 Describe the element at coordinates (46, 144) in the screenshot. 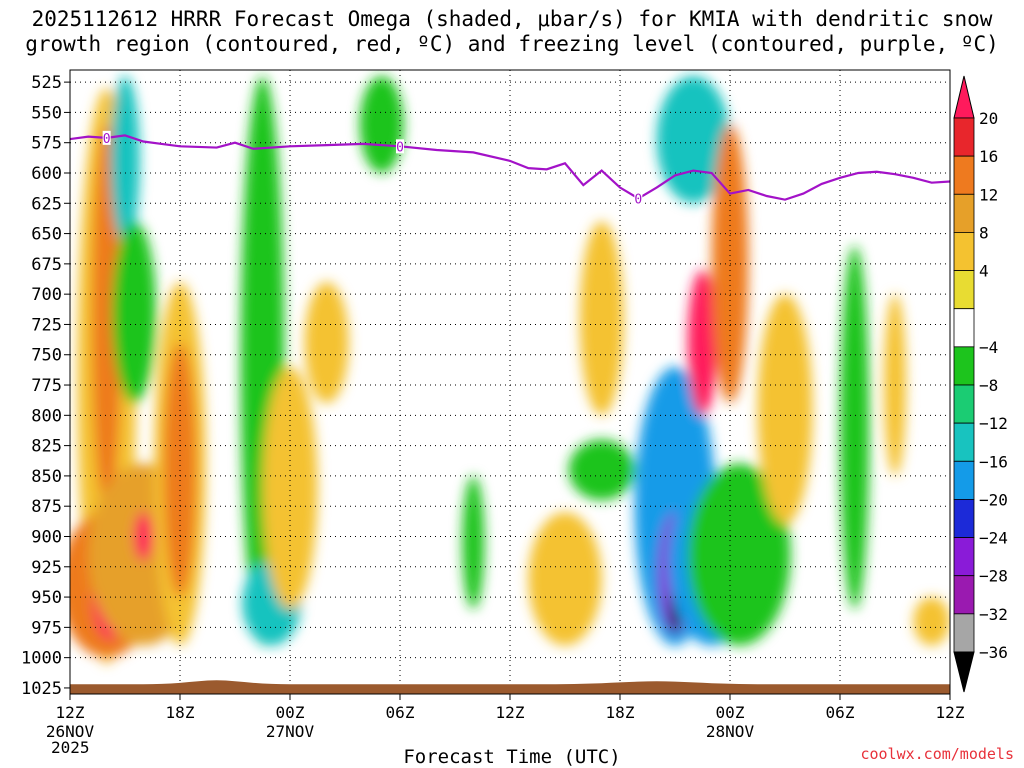

I see `y-tick-label-575: 575` at that location.